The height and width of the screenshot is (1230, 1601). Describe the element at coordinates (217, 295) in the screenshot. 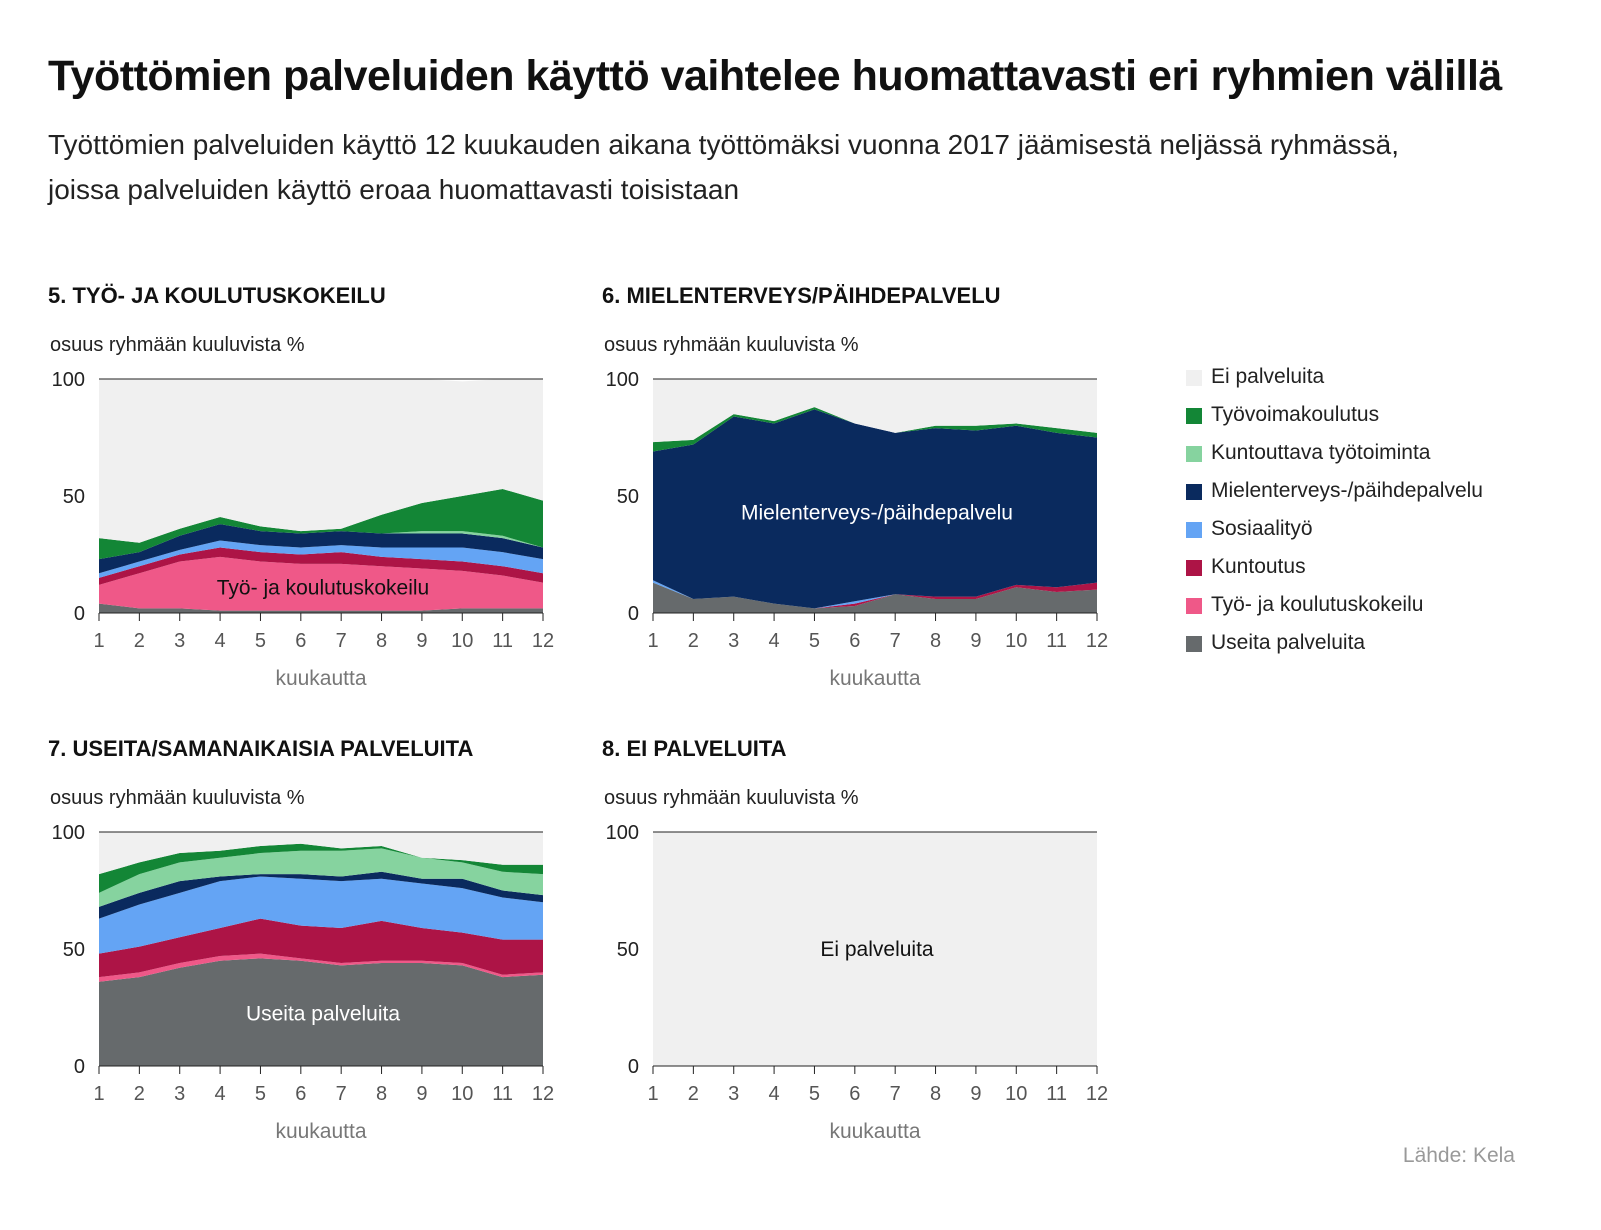

I see `panel-title: 5. TYÖ- JA KOULUTUSKOKEILU` at that location.